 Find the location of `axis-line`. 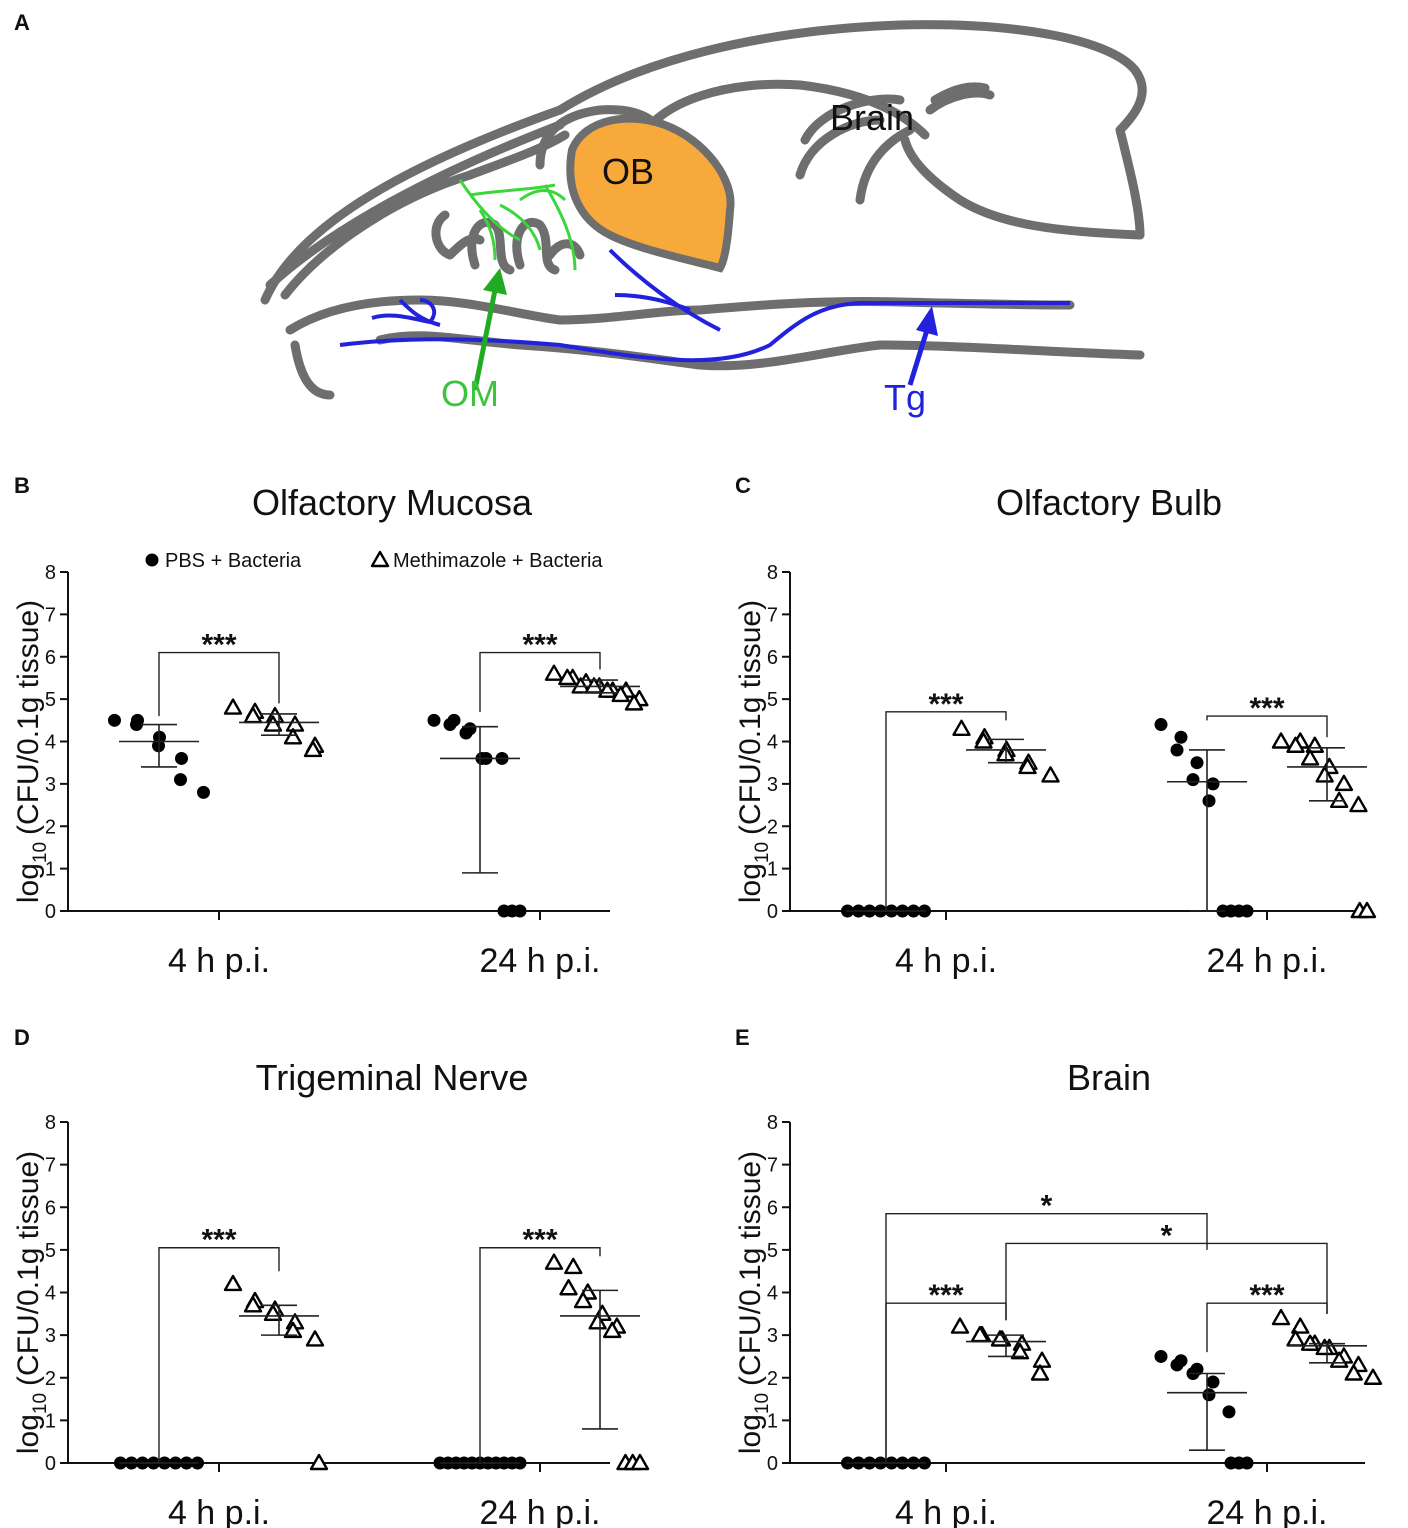

axis-line is located at coordinates (338, 1293).